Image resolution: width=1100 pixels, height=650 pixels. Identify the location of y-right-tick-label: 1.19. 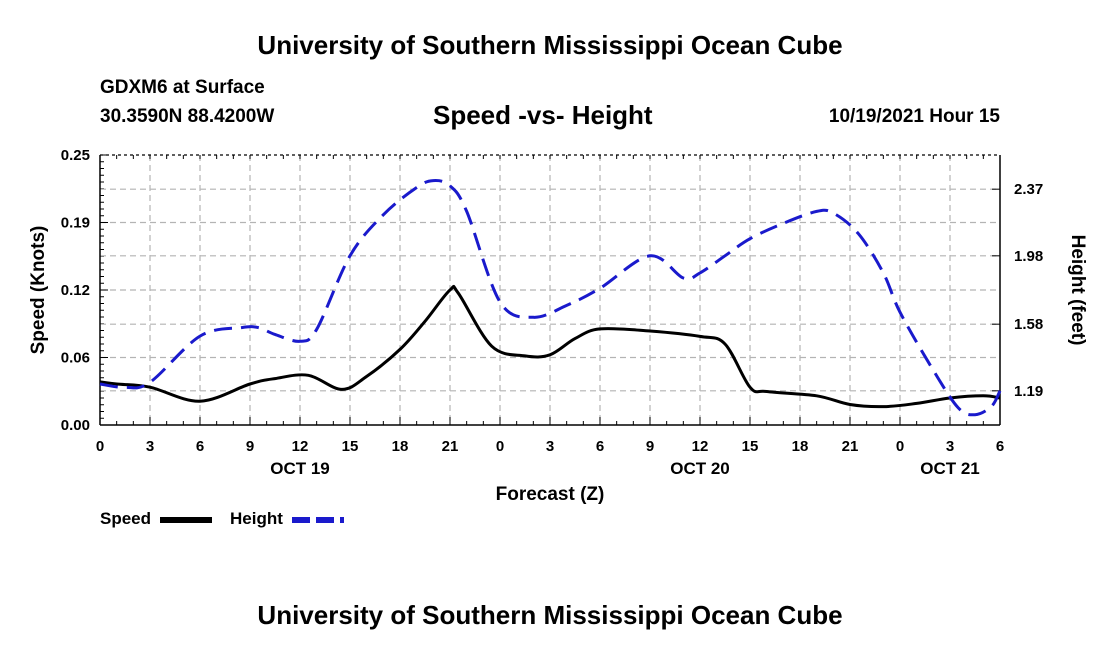
(1028, 391).